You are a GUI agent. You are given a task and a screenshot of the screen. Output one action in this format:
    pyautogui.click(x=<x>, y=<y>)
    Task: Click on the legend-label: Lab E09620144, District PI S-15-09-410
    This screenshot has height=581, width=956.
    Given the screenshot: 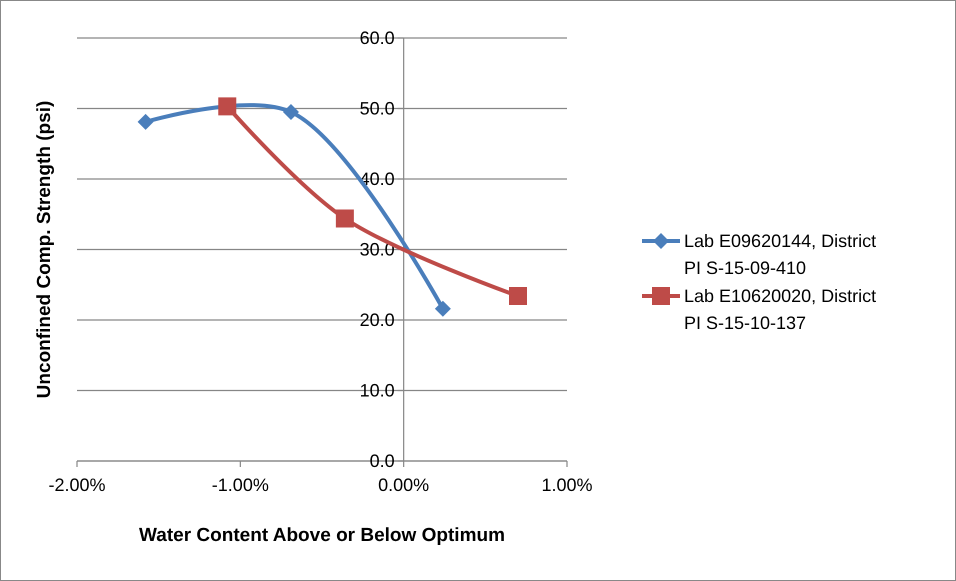 What is the action you would take?
    pyautogui.click(x=780, y=254)
    